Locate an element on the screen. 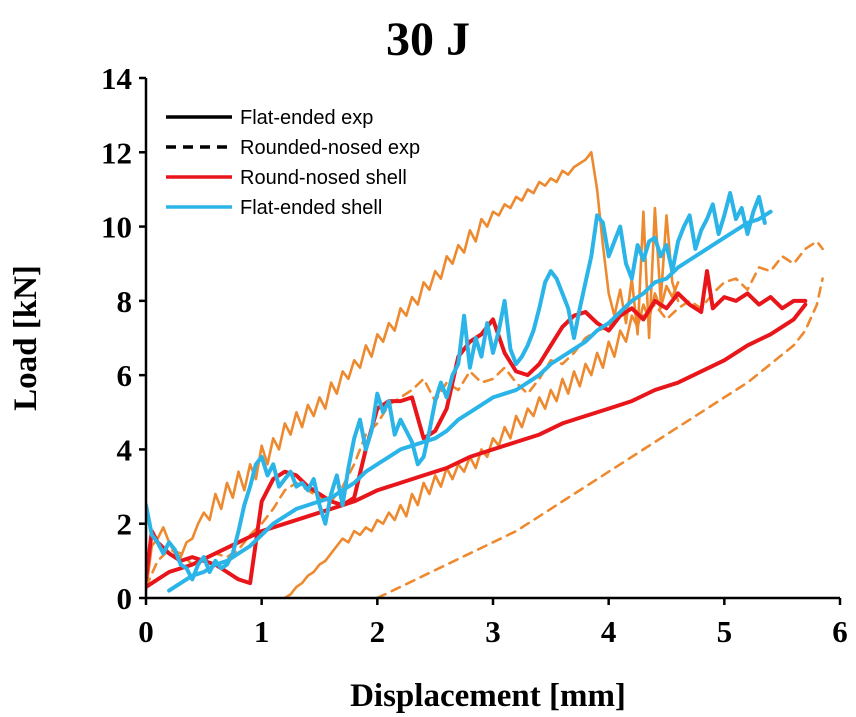 Image resolution: width=856 pixels, height=717 pixels. y-tick-label-10: 10 is located at coordinates (116, 227).